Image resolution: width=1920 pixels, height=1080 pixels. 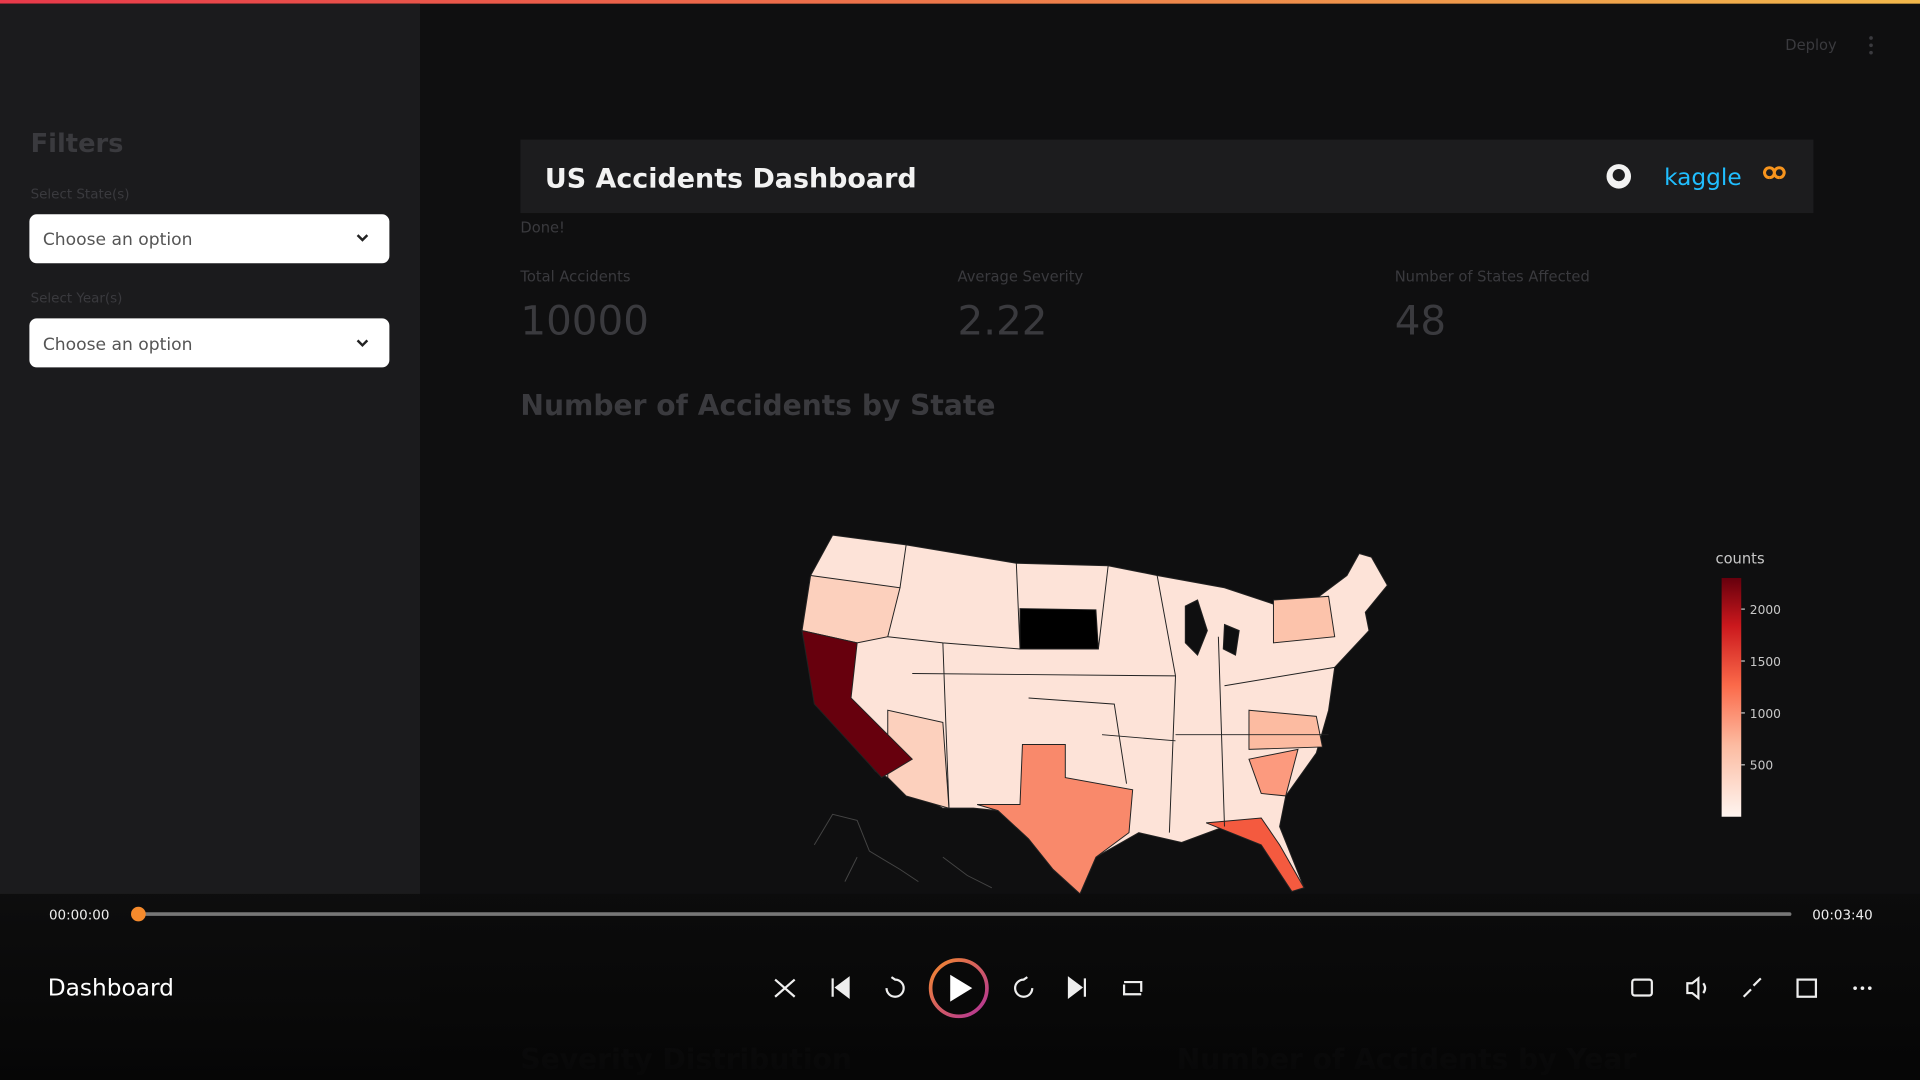 What do you see at coordinates (1619, 176) in the screenshot?
I see `github-icon` at bounding box center [1619, 176].